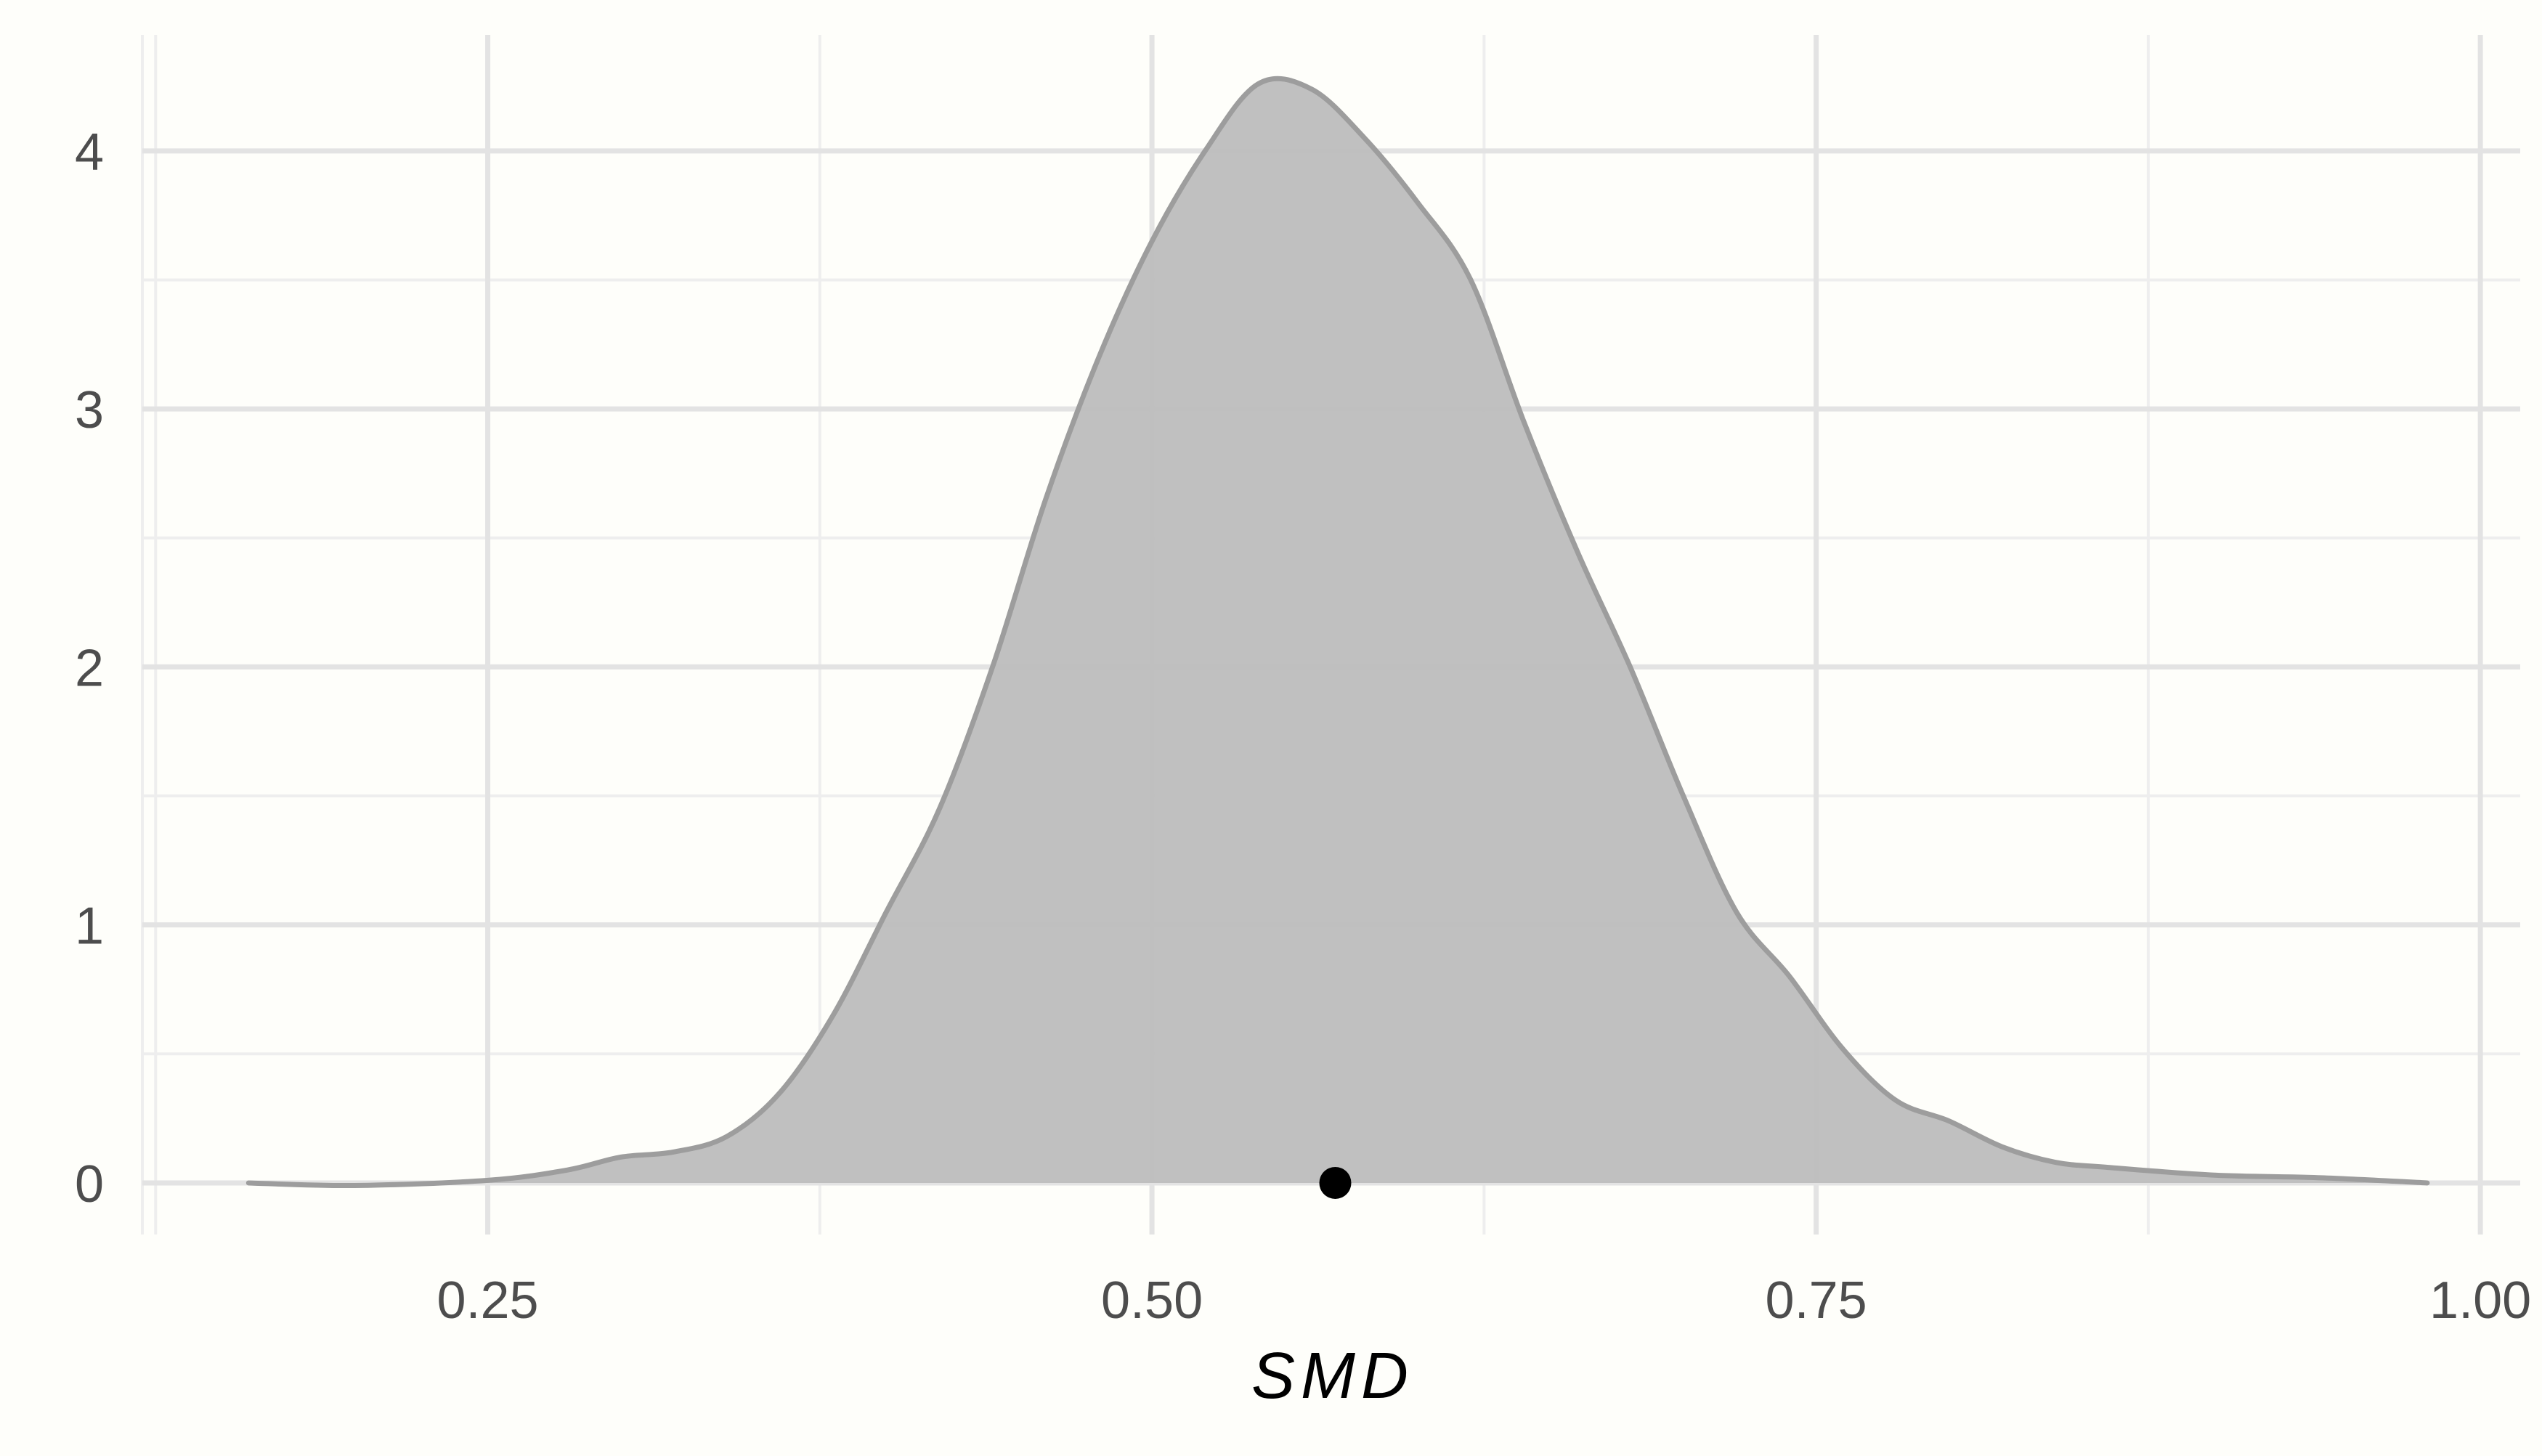  I want to click on x-tick-label: 0.25, so click(487, 1301).